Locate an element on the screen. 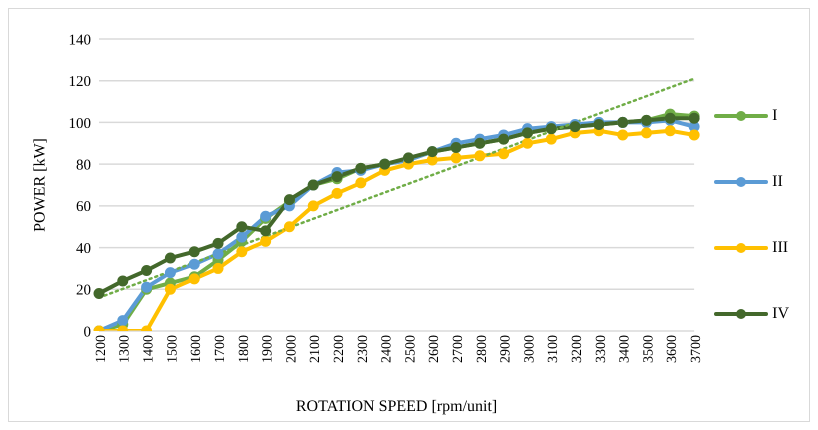  y-axis-title: POWER [kW] is located at coordinates (40, 185).